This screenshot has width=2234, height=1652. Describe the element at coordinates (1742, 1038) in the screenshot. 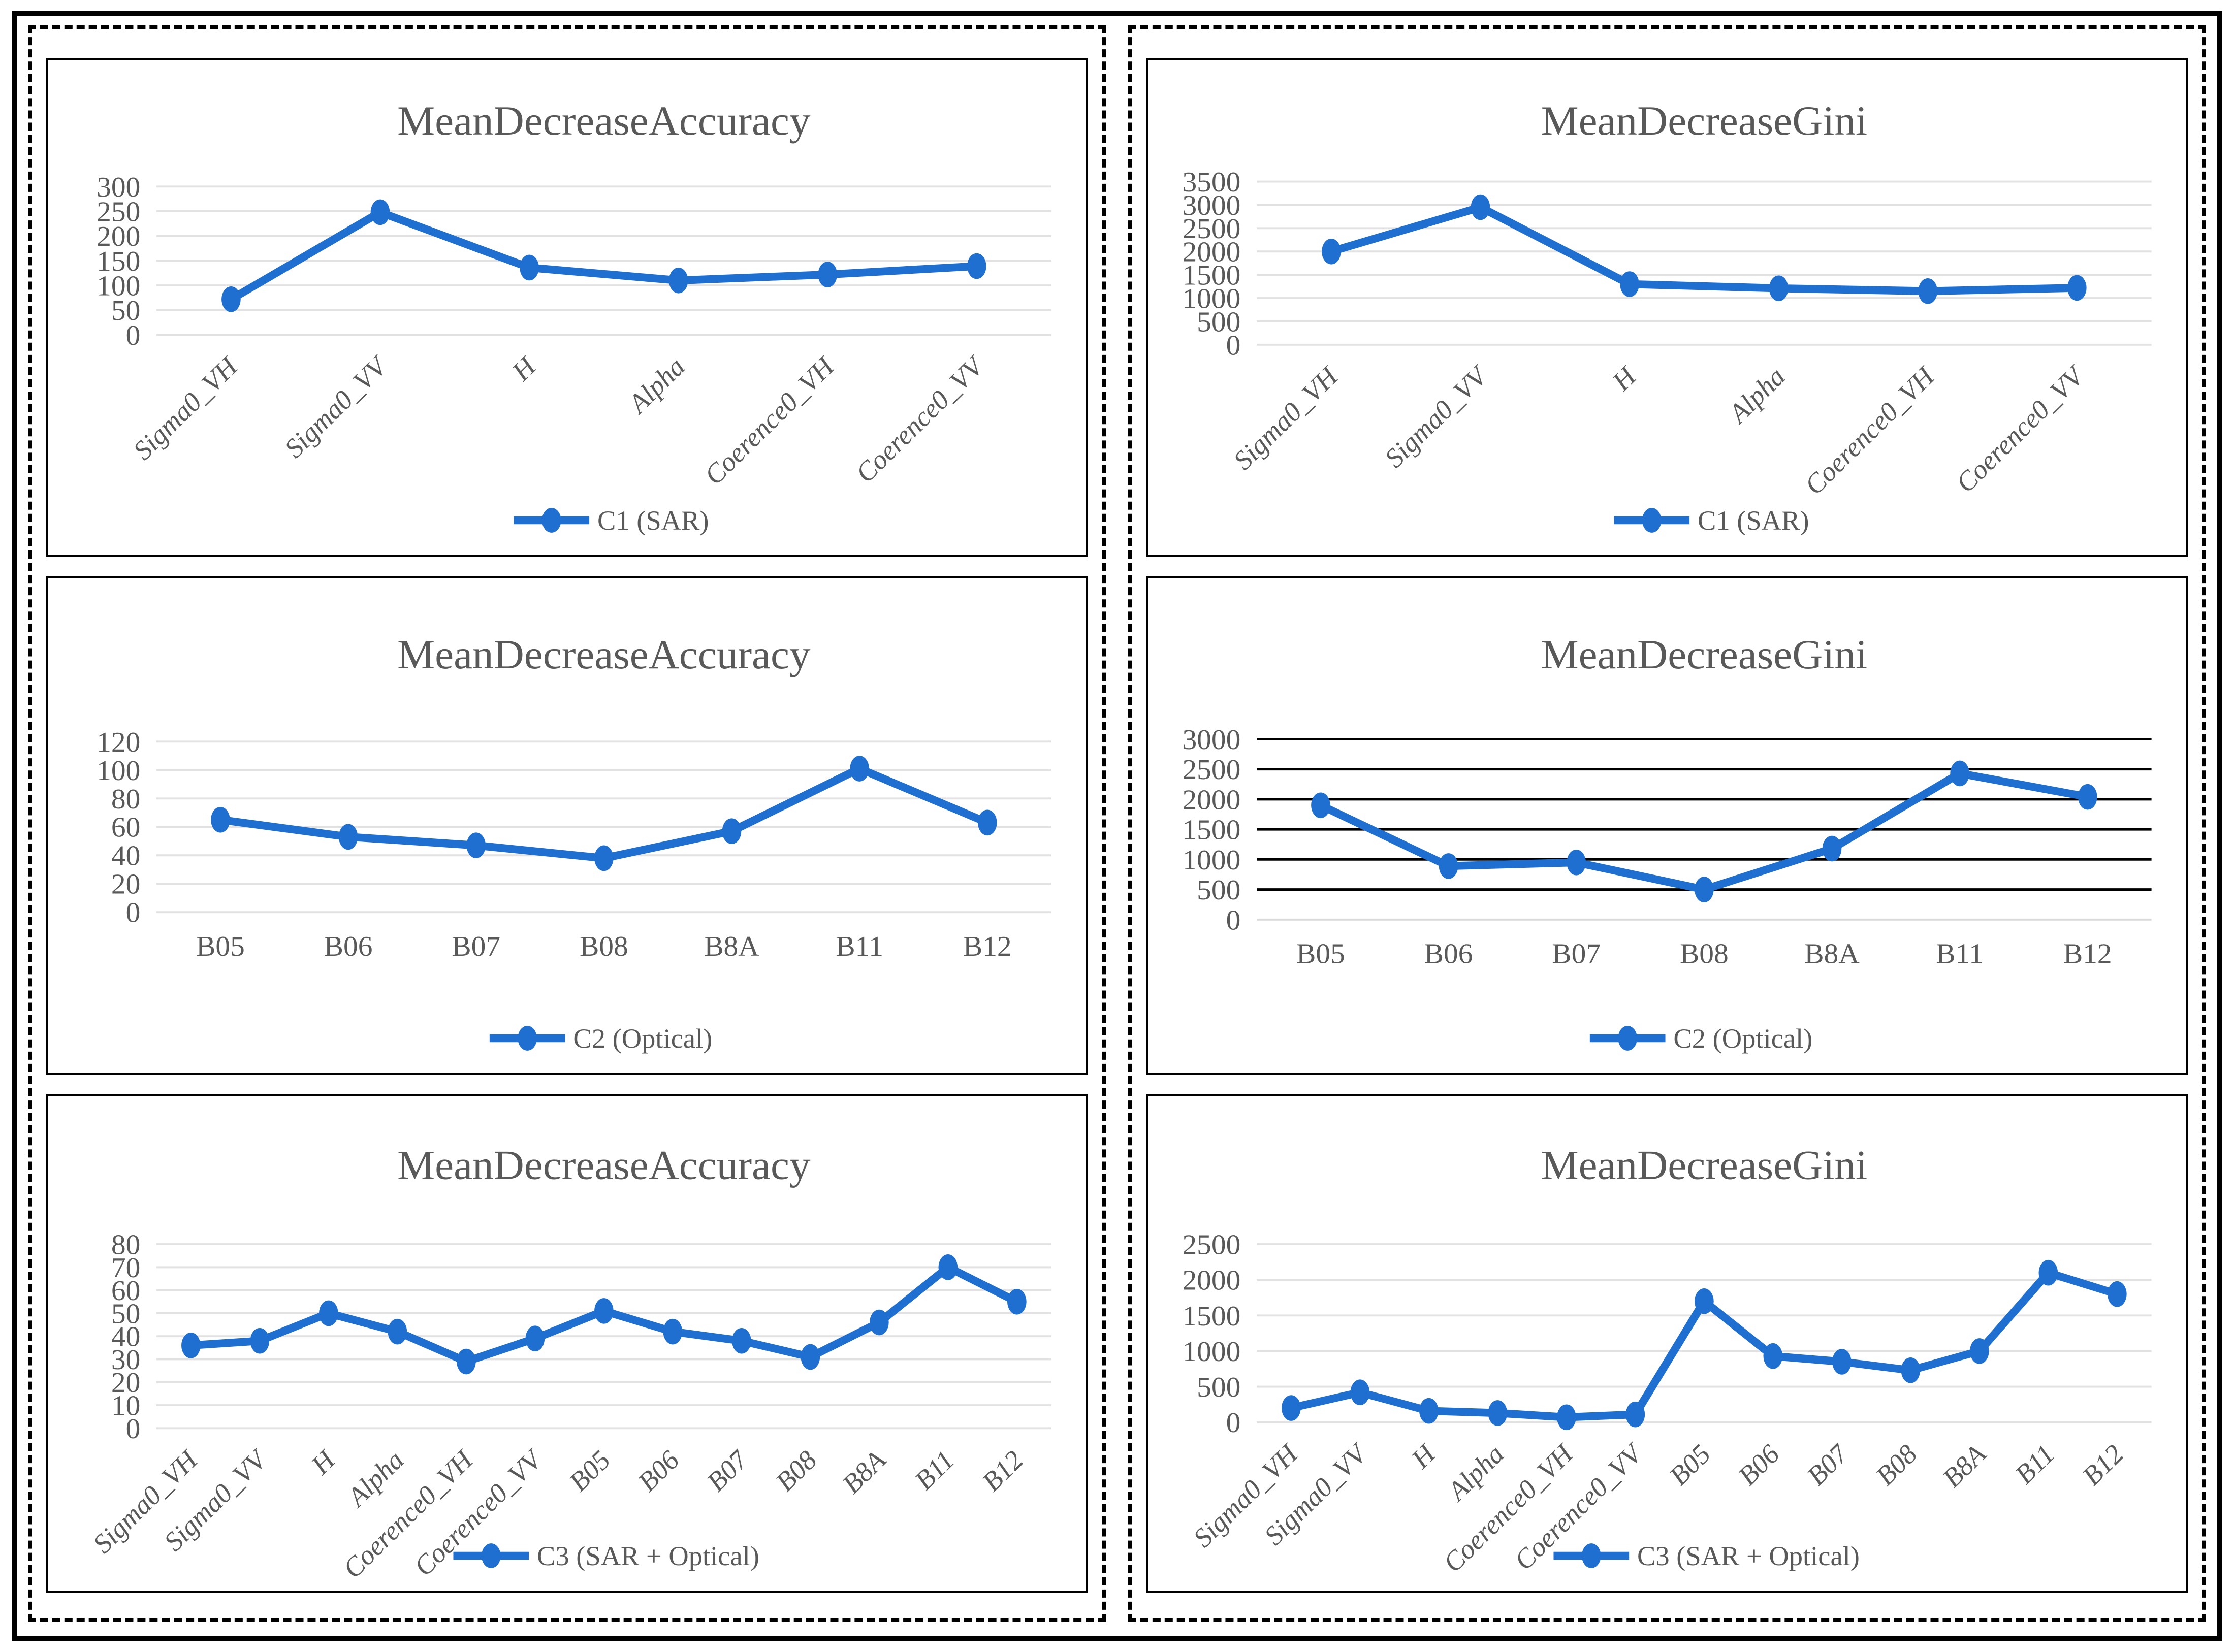

I see `legend-label: C2 (Optical)` at that location.